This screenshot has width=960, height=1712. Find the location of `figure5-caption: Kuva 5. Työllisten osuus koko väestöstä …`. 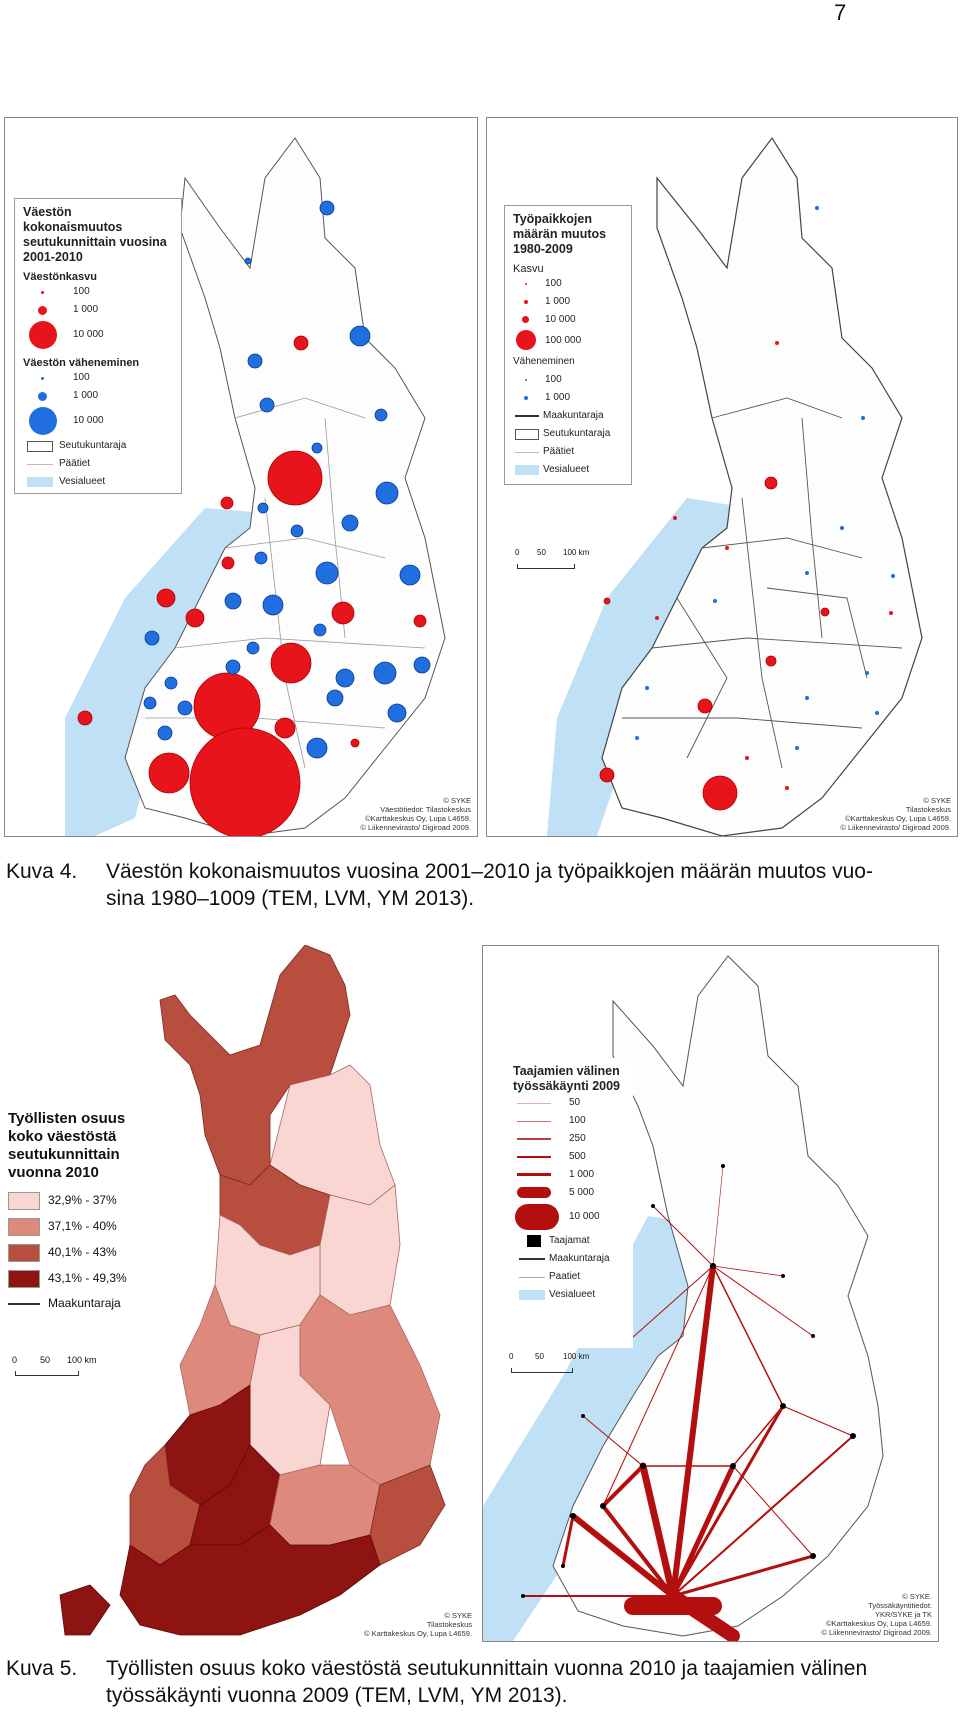

figure5-caption: Kuva 5. Työllisten osuus koko väestöstä … is located at coordinates (481, 1683).